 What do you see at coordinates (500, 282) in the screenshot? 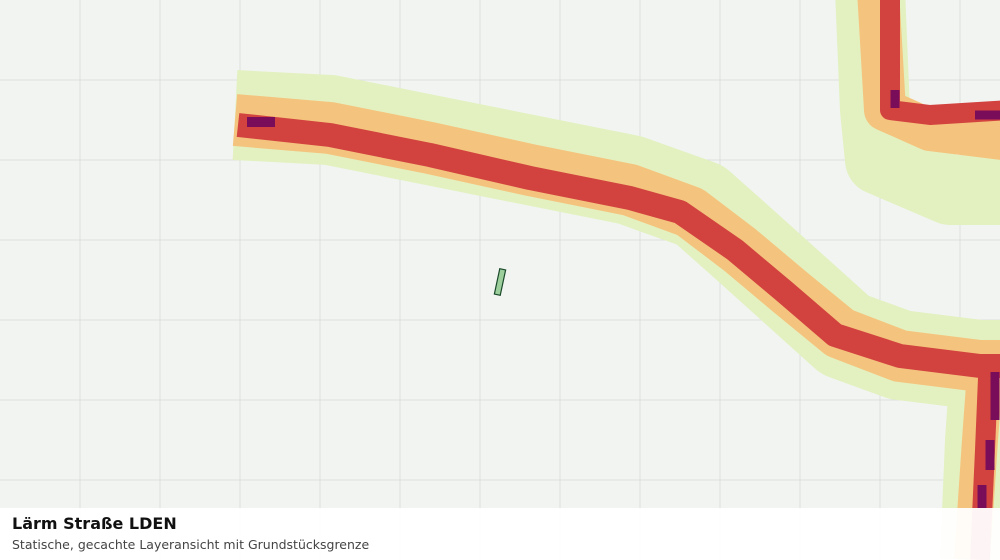
I see `parcel-boundary` at bounding box center [500, 282].